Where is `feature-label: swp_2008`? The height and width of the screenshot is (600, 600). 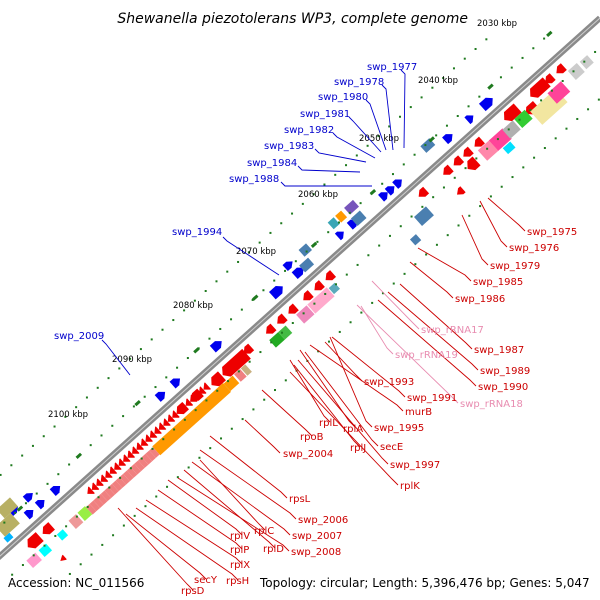 feature-label: swp_2008 is located at coordinates (316, 552).